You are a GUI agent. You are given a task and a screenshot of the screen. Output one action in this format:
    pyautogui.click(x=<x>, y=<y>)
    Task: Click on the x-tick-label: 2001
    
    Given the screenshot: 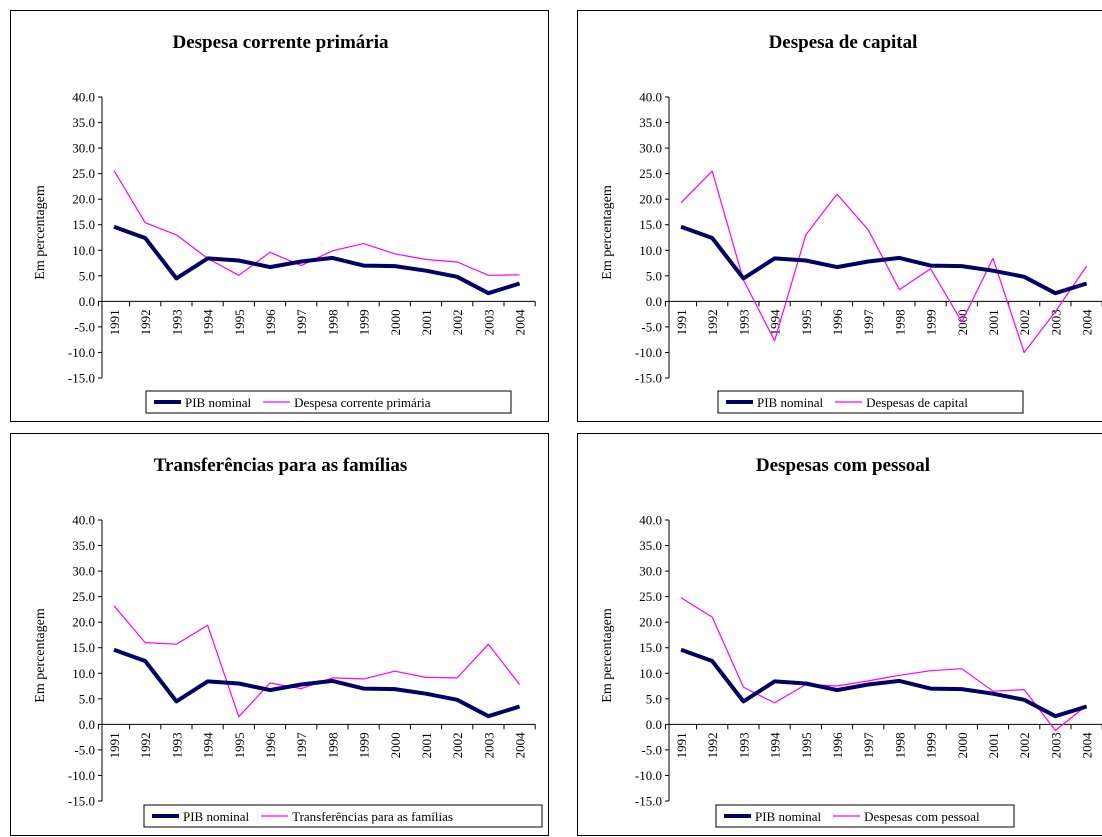 What is the action you would take?
    pyautogui.click(x=993, y=745)
    